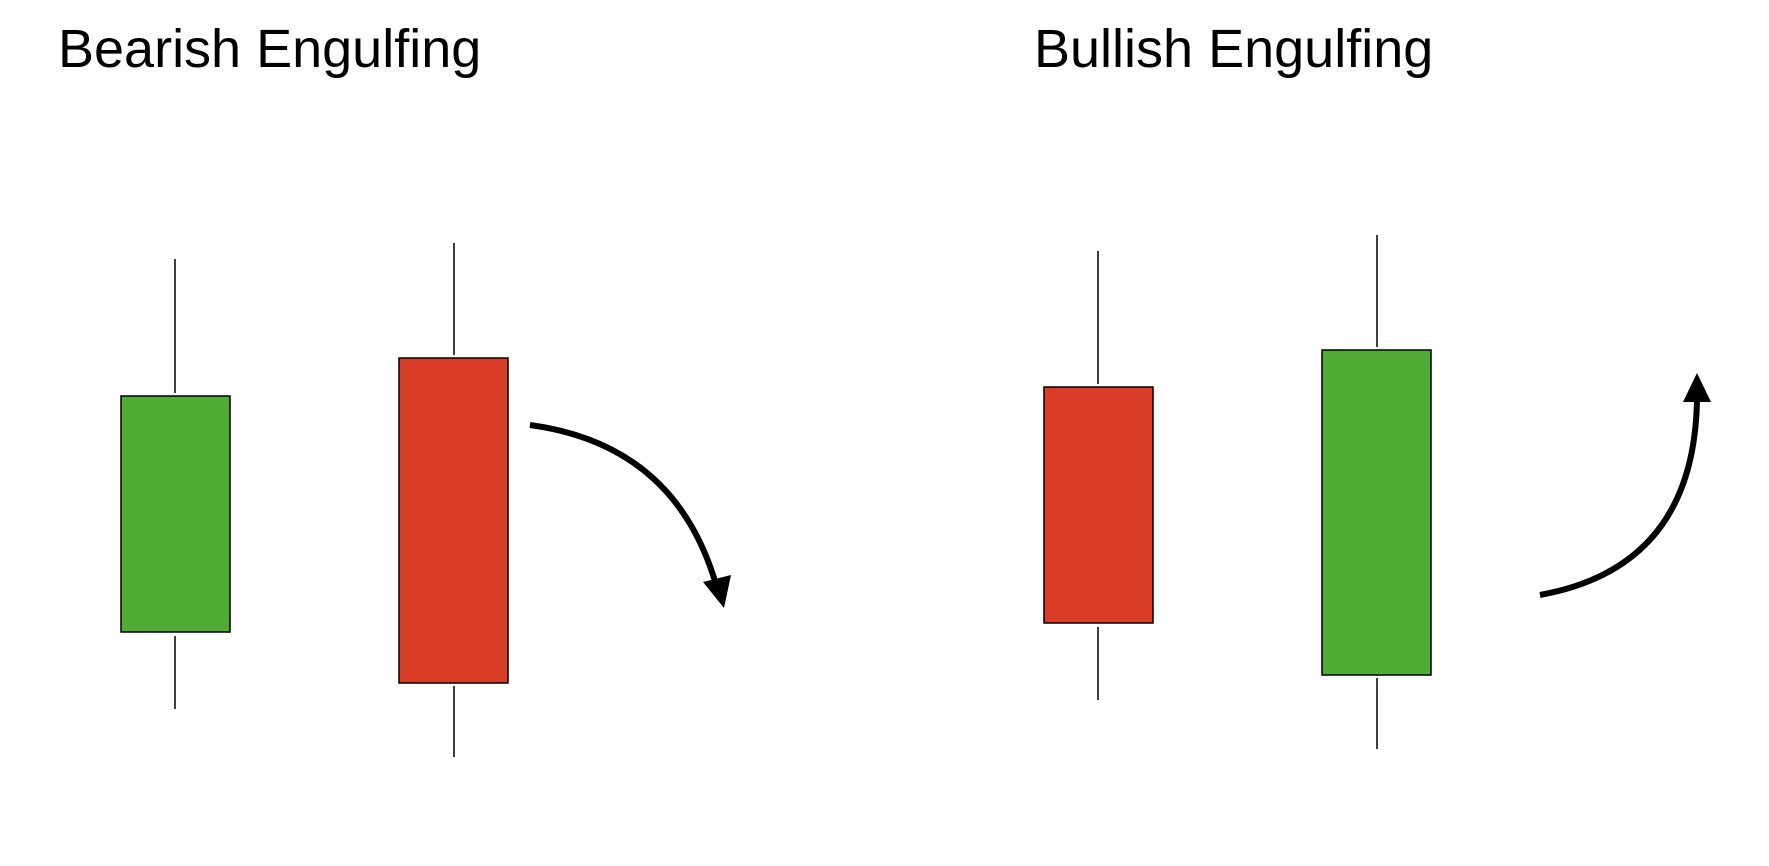 This screenshot has height=866, width=1769. What do you see at coordinates (1234, 49) in the screenshot?
I see `bullish-engulfing-title: Bullish Engulfing` at bounding box center [1234, 49].